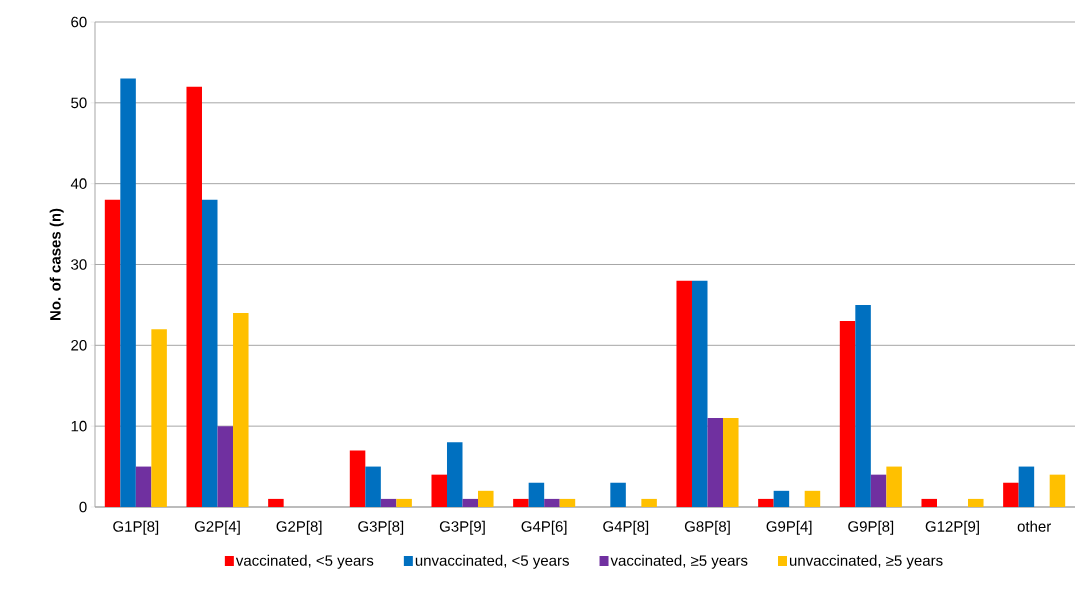 Image resolution: width=1078 pixels, height=601 pixels. I want to click on x-tick-label: G3P[9], so click(462, 527).